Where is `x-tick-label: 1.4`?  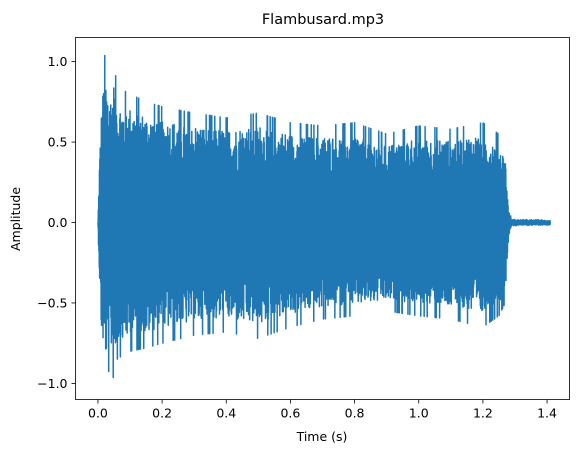
x-tick-label: 1.4 is located at coordinates (547, 413).